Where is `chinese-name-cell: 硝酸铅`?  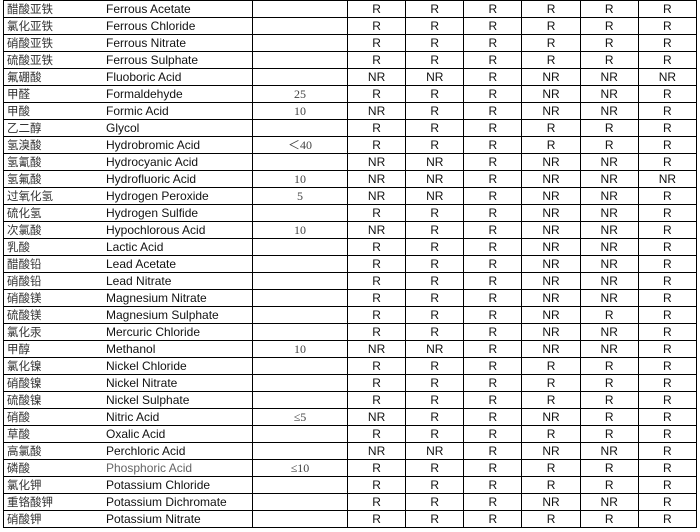
chinese-name-cell: 硝酸铅 is located at coordinates (54, 281).